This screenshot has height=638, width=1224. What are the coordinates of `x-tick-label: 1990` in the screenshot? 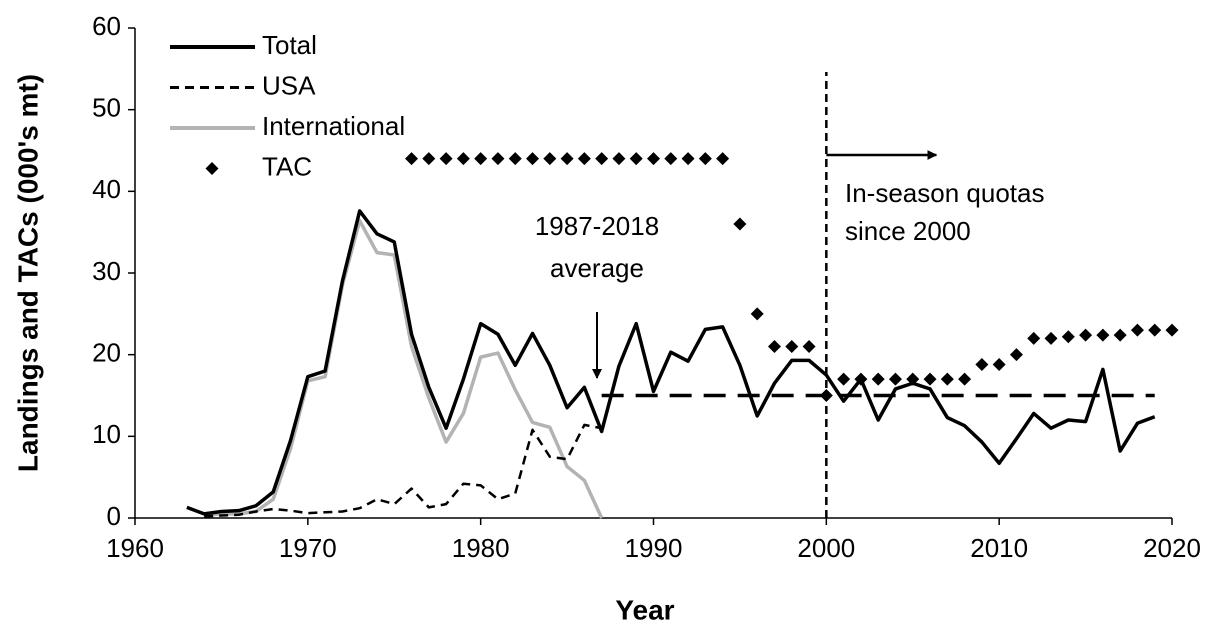 It's located at (654, 548).